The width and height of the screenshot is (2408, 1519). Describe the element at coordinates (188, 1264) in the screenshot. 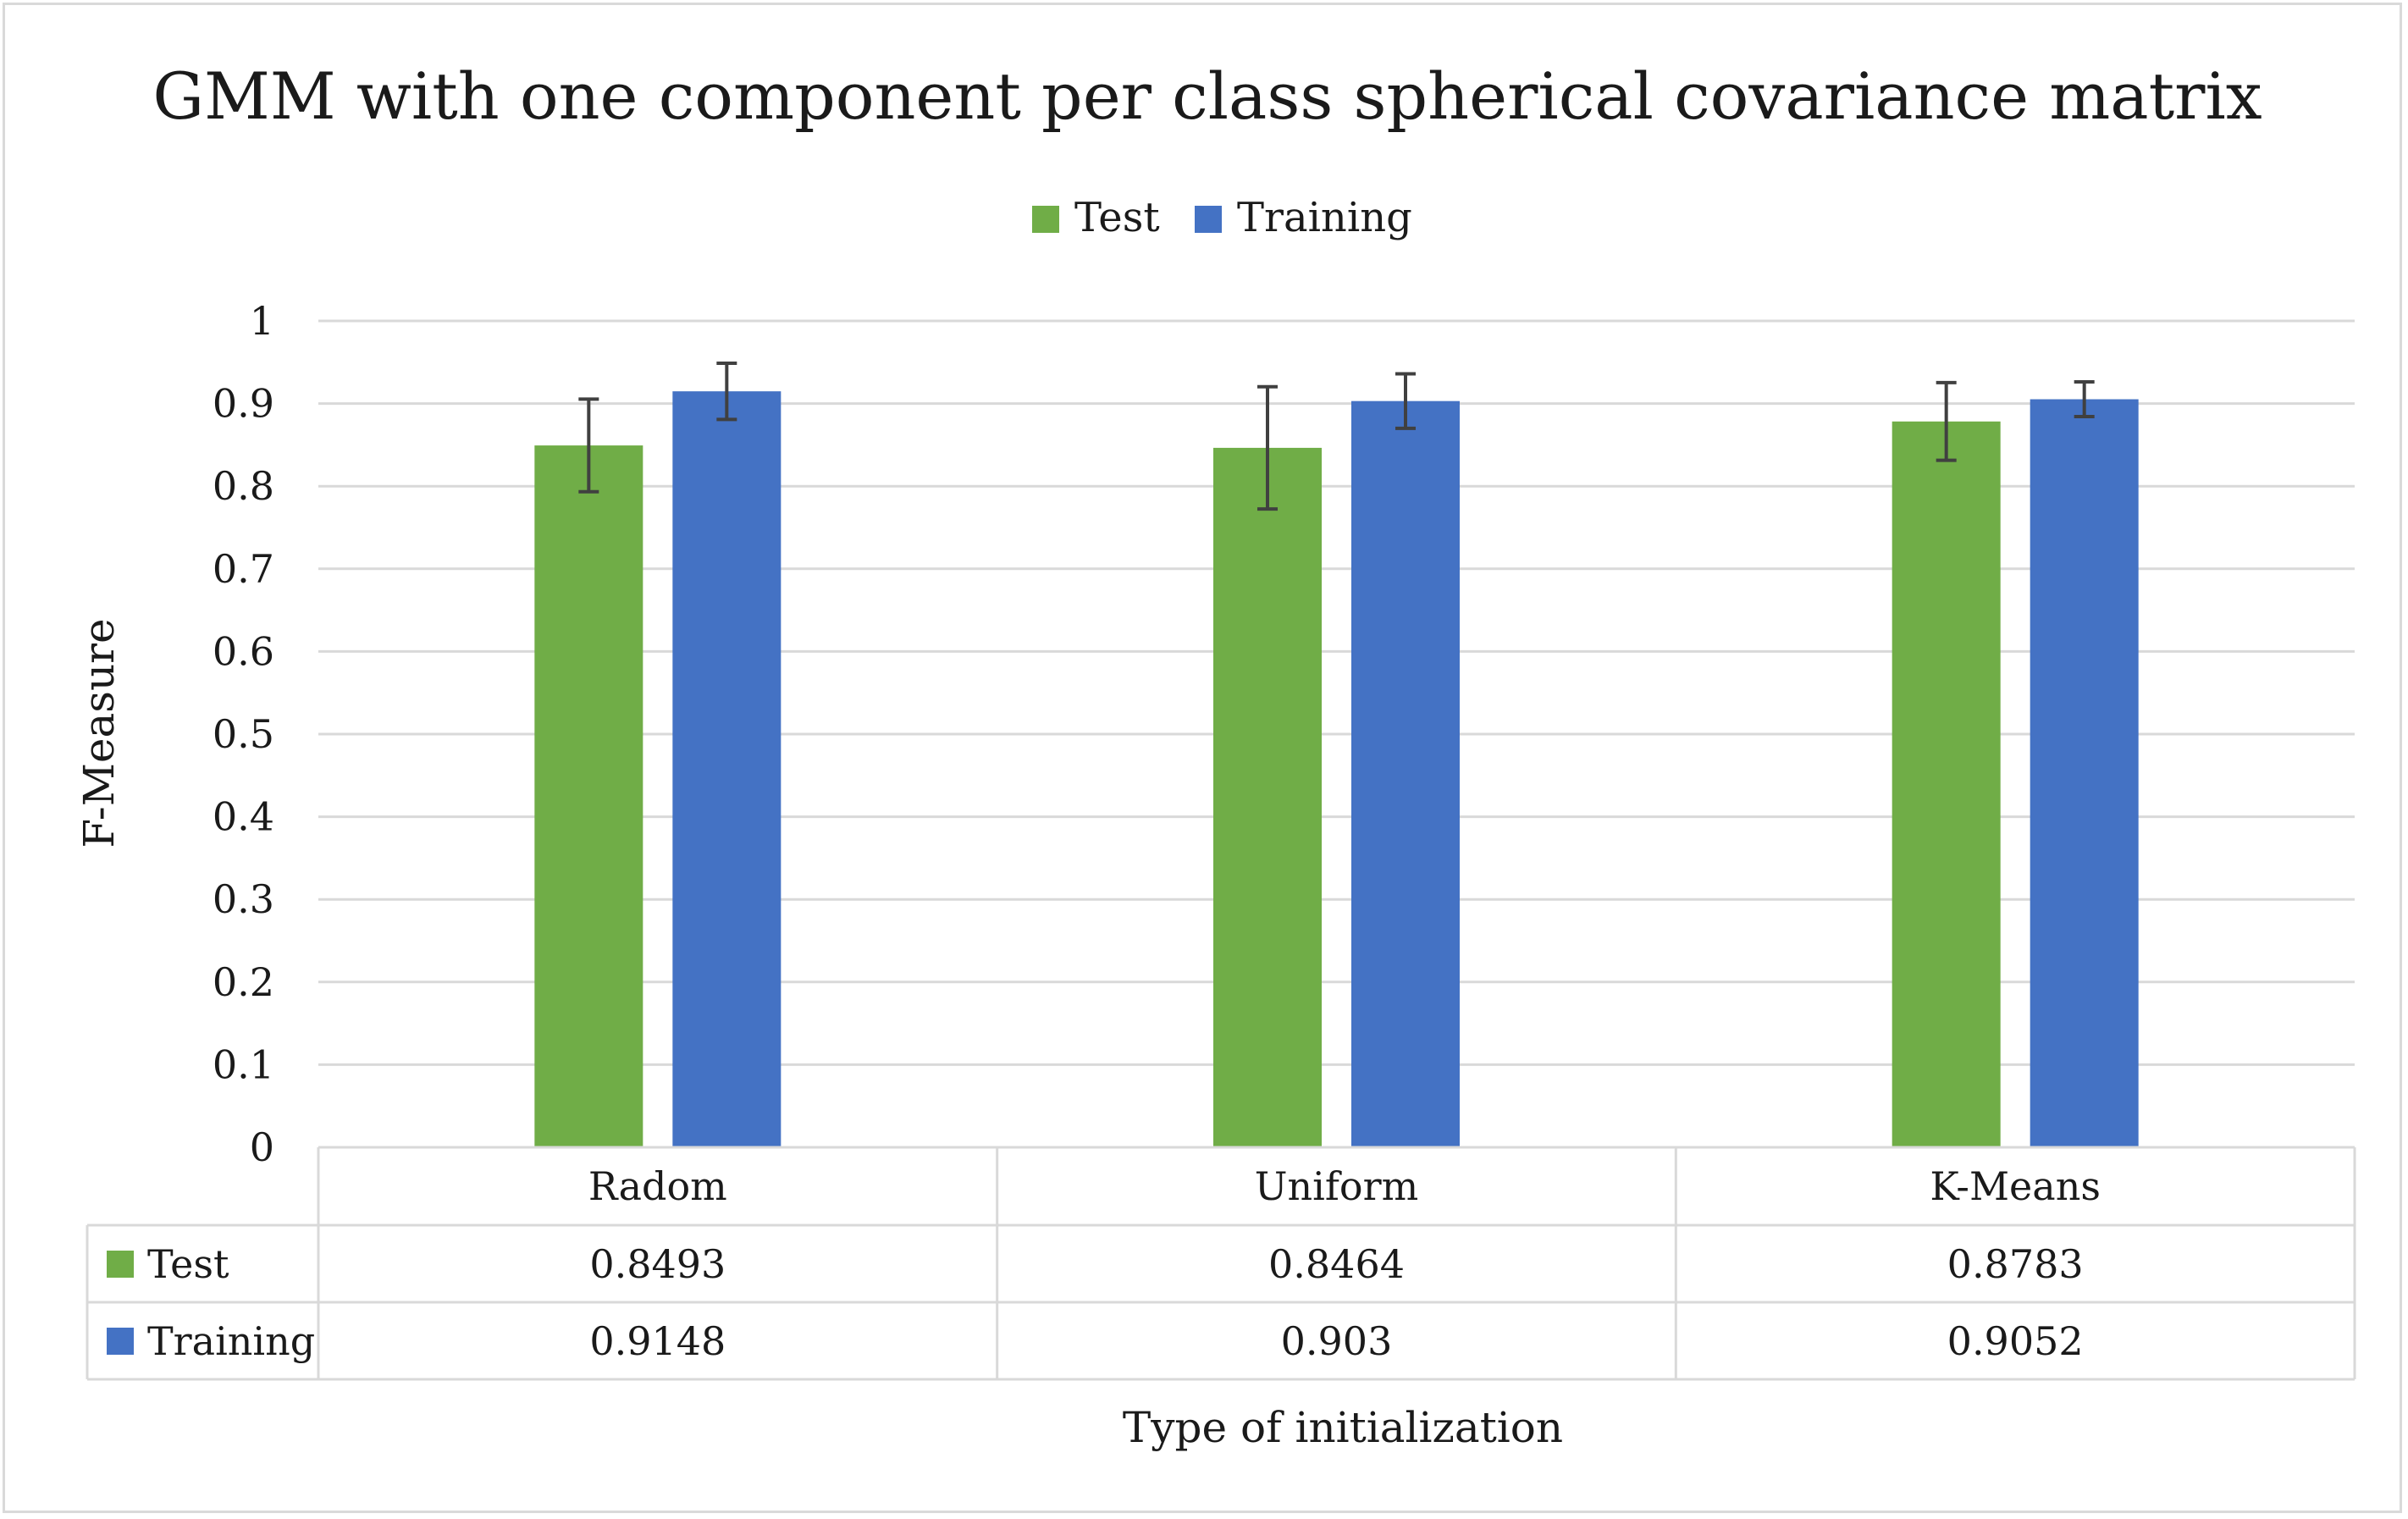

I see `table-row-label-test: Test` at that location.